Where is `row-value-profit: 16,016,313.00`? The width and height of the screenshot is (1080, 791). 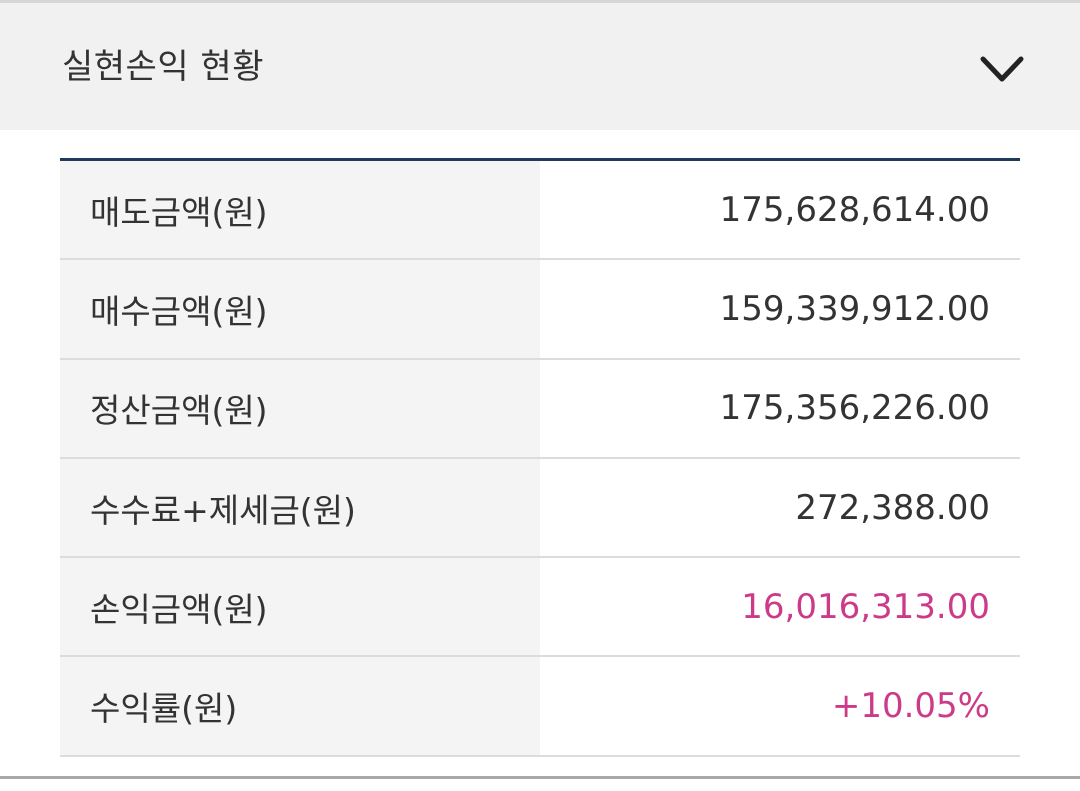
row-value-profit: 16,016,313.00 is located at coordinates (780, 607).